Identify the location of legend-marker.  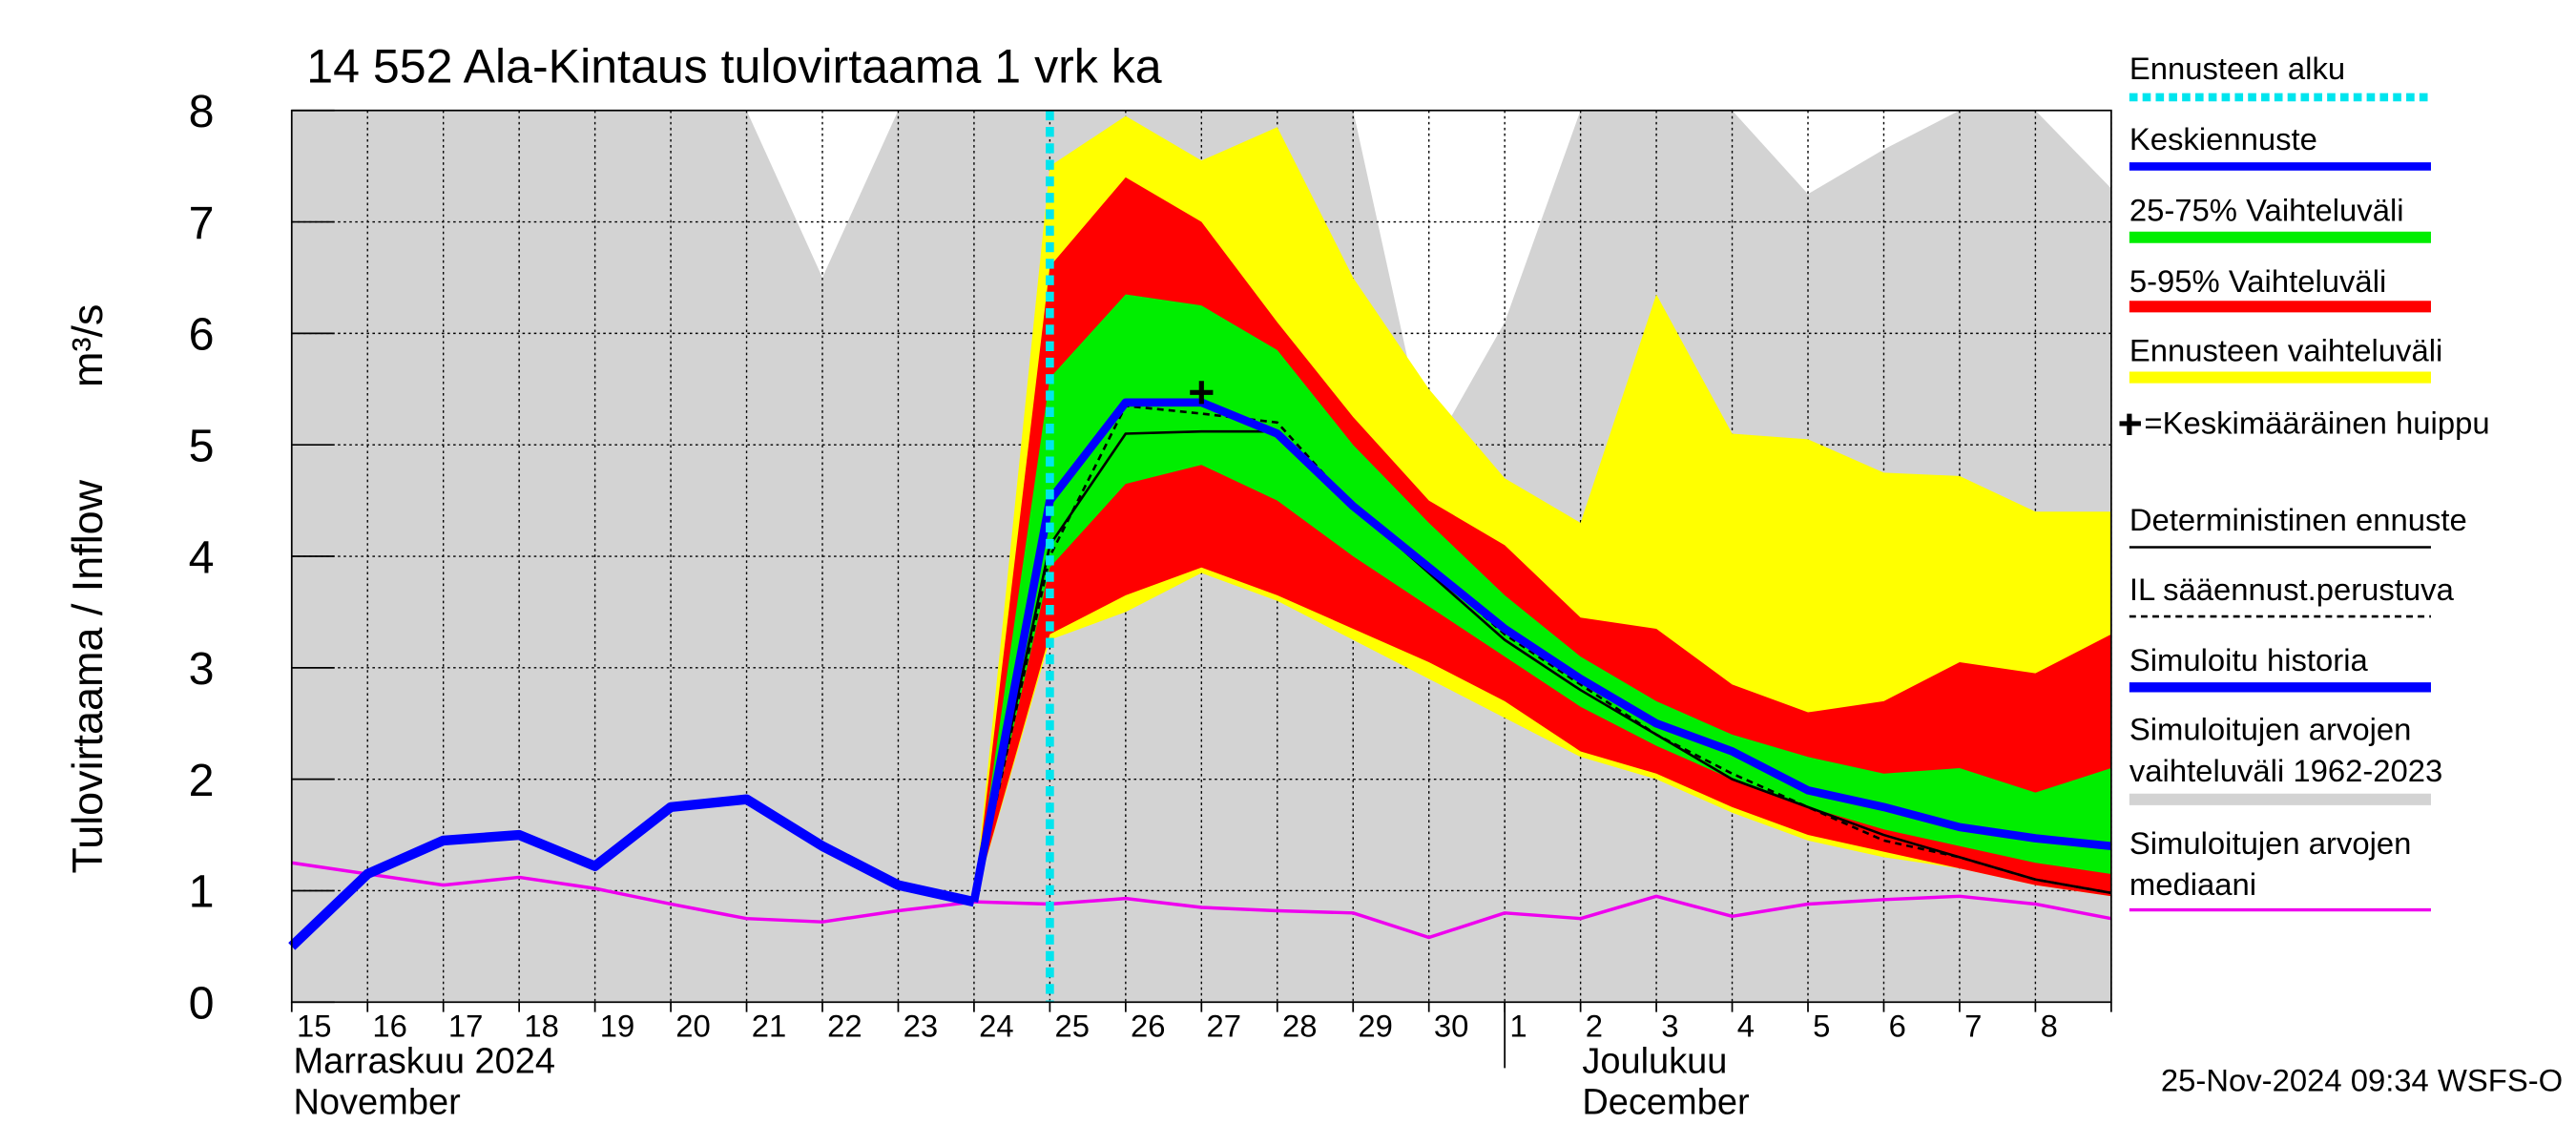
(2130, 424).